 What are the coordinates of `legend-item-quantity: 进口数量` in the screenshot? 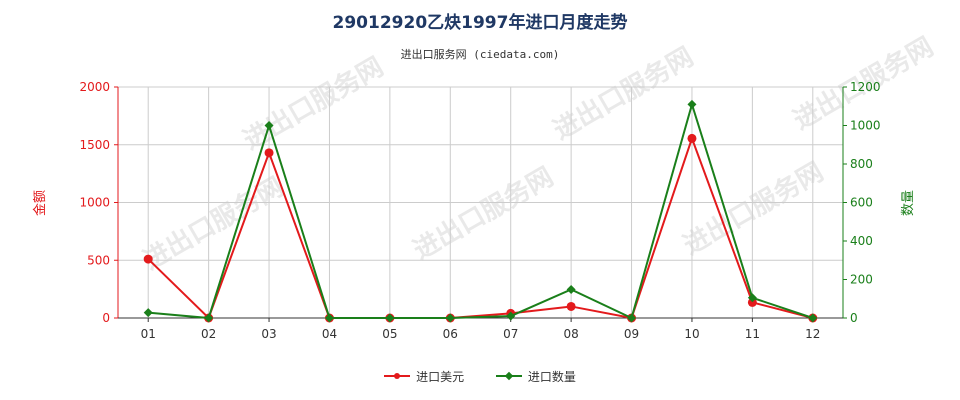 It's located at (535, 376).